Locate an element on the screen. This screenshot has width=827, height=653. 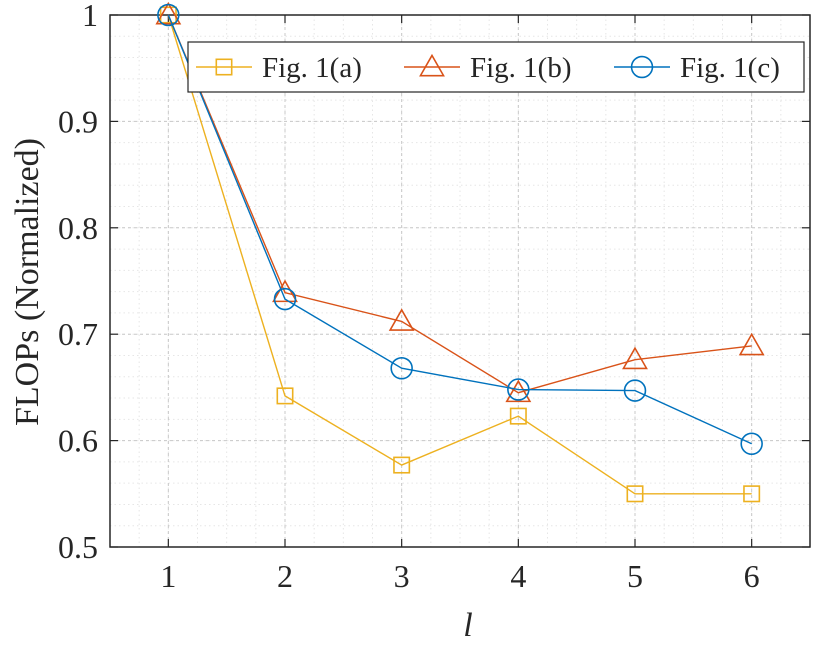
y-tick-label: 0.5 is located at coordinates (78, 547).